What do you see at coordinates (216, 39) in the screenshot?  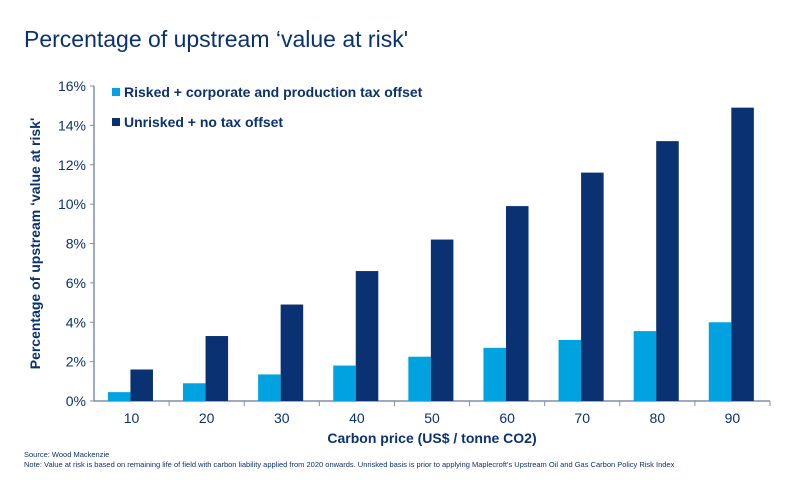 I see `chart-title: Percentage of upstream ‘value at risk'` at bounding box center [216, 39].